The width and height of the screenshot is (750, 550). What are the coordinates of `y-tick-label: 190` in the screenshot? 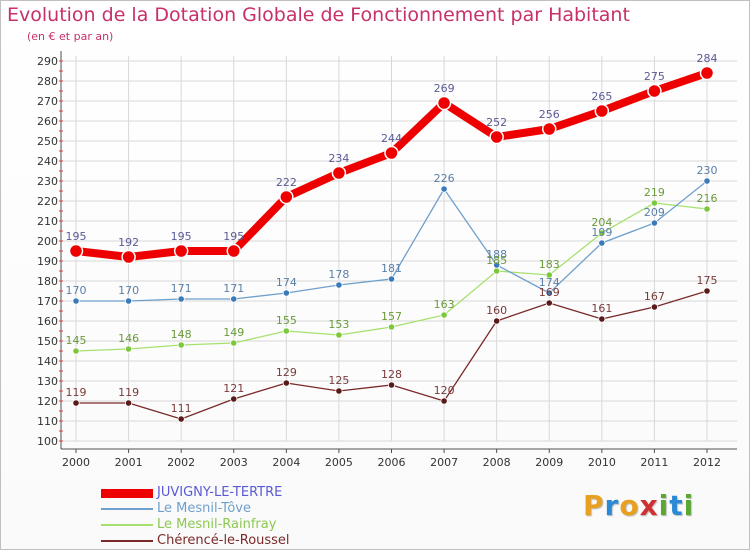 It's located at (47, 261).